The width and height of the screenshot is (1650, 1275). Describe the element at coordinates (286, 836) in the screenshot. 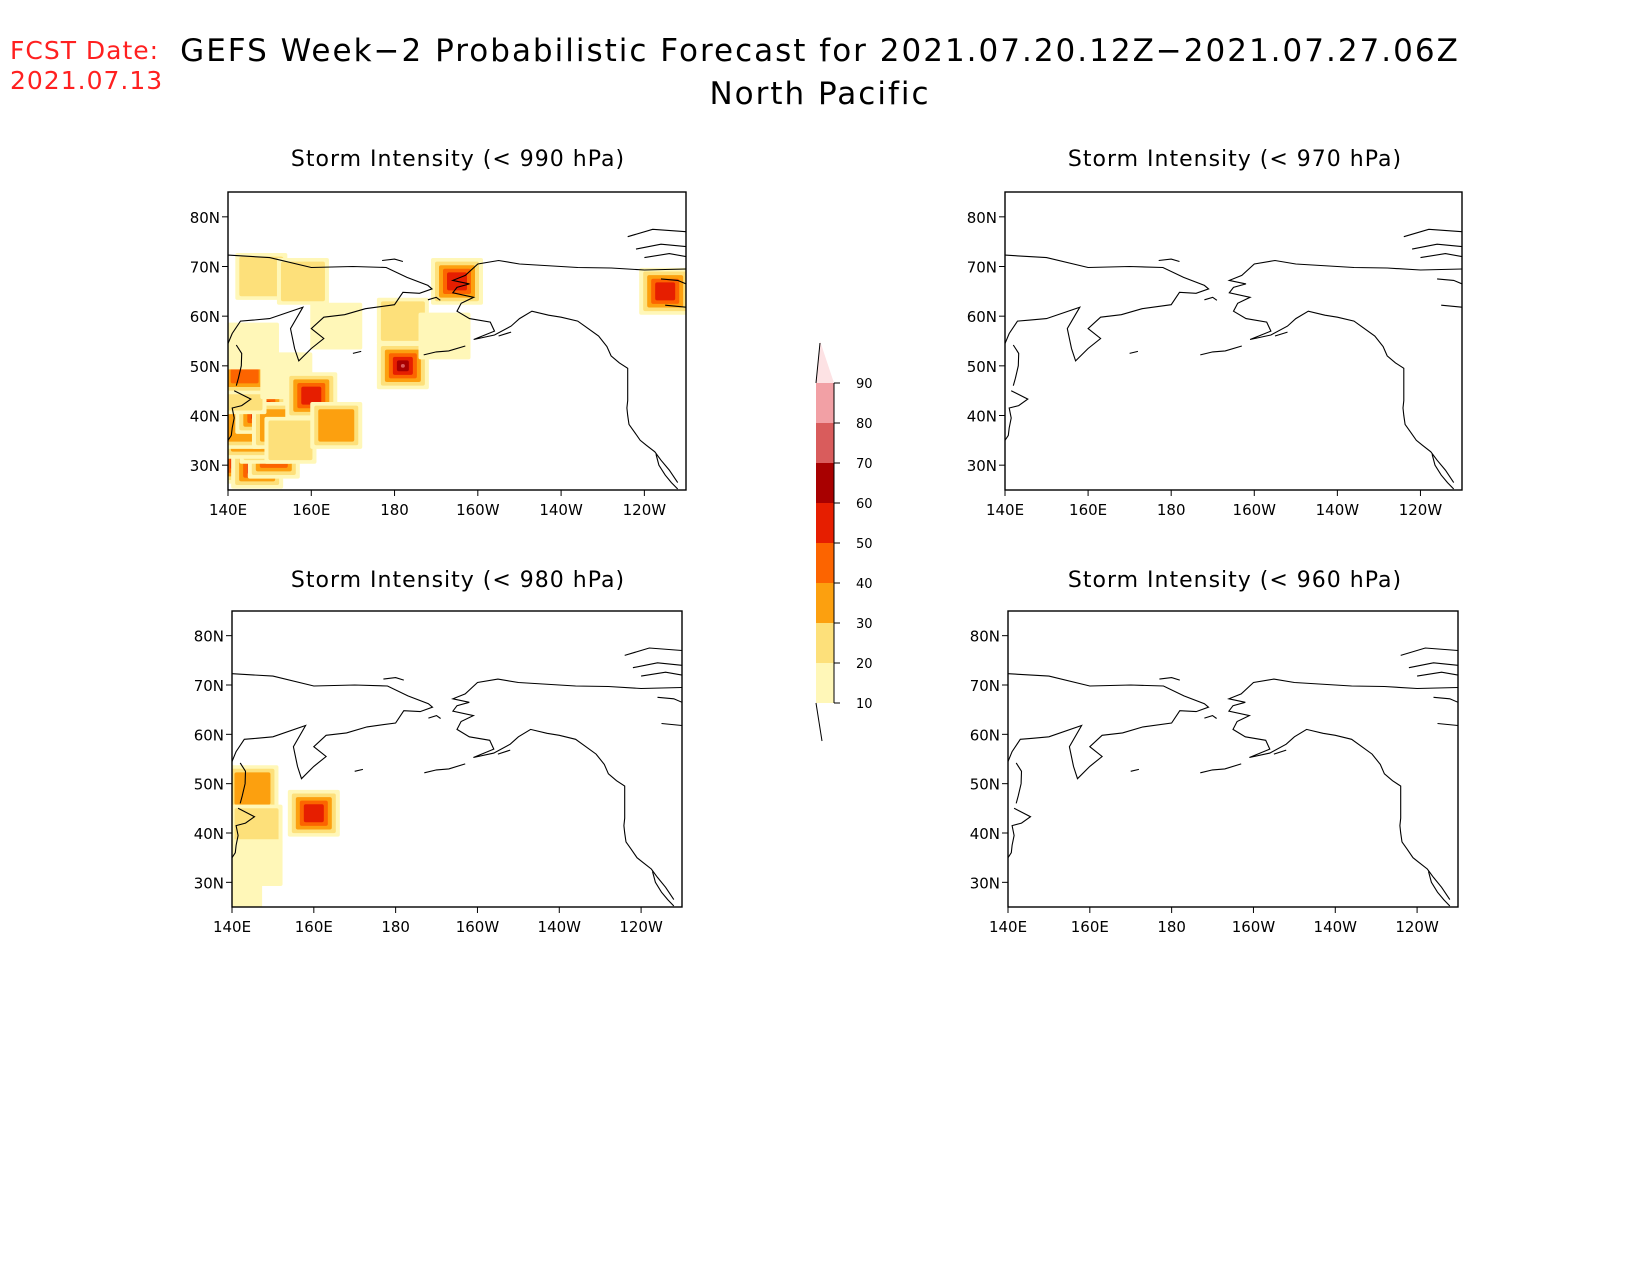

I see `probability-shading` at that location.